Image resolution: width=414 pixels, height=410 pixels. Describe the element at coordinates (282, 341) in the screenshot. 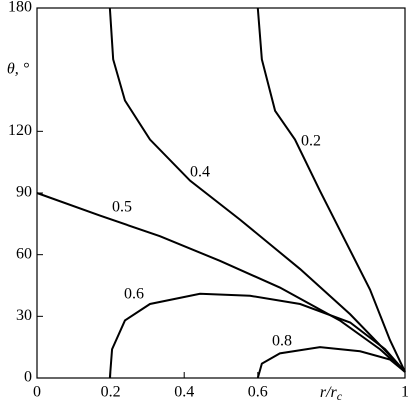

I see `curve-label: 0.8` at that location.